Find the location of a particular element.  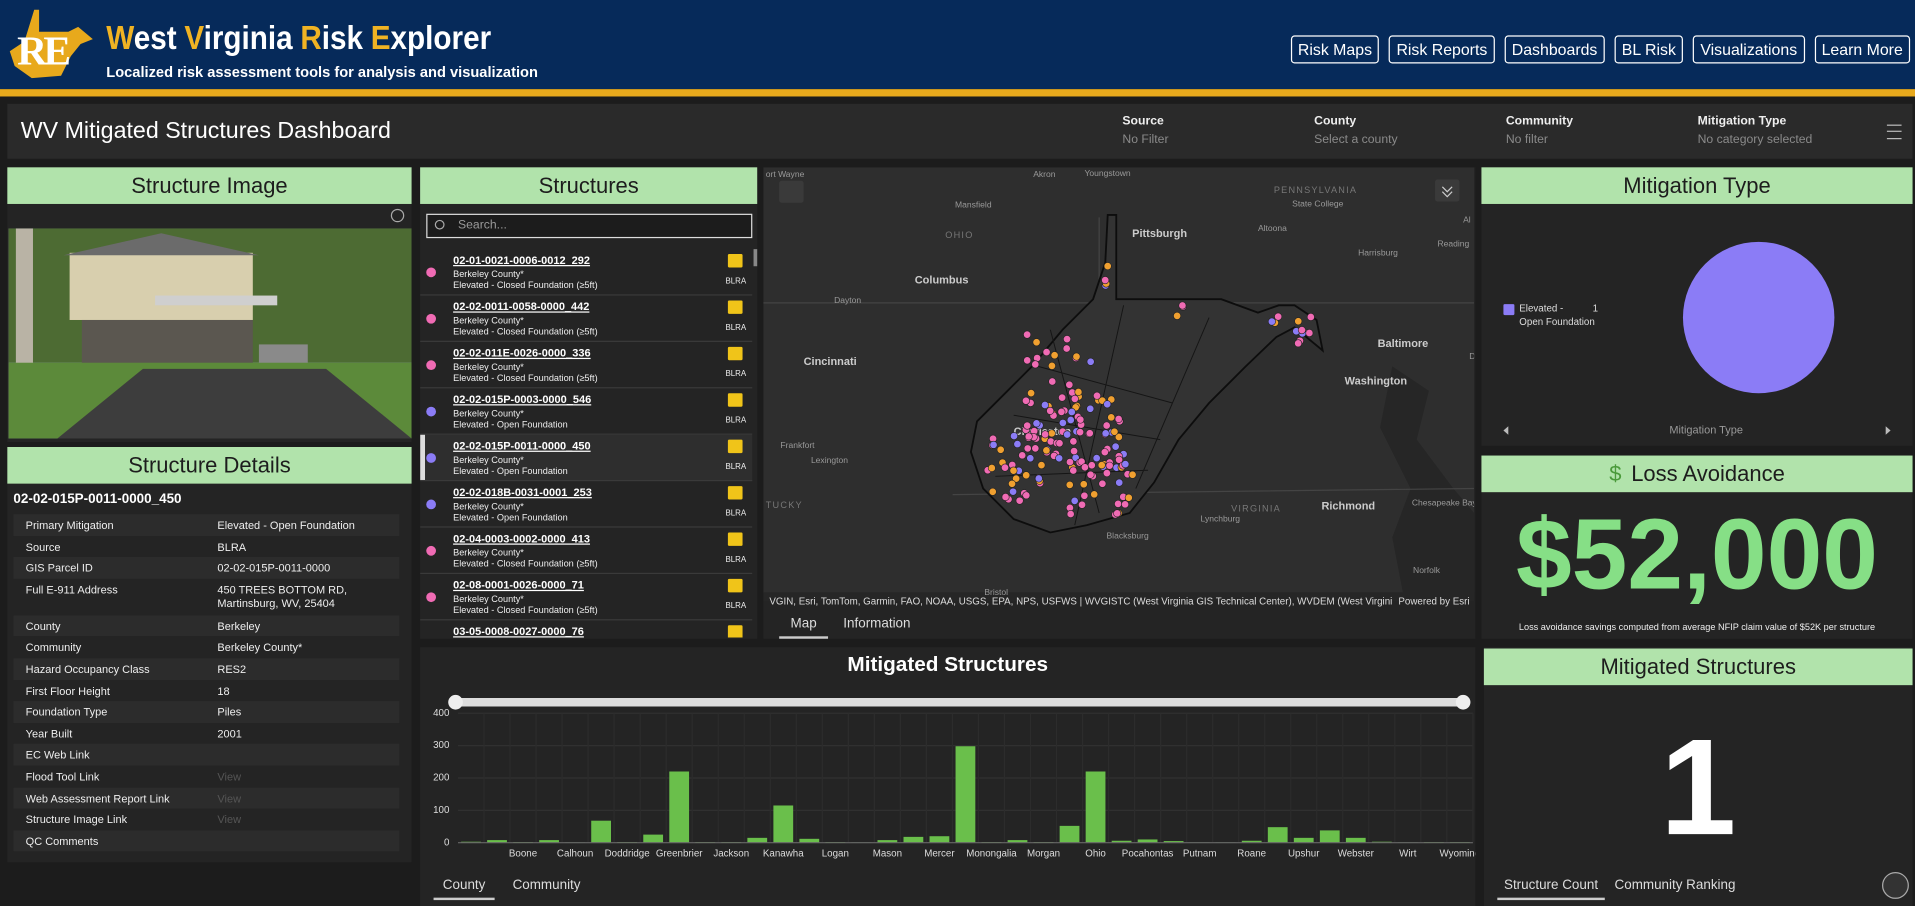

nav-button: Visualizations is located at coordinates (1749, 49).